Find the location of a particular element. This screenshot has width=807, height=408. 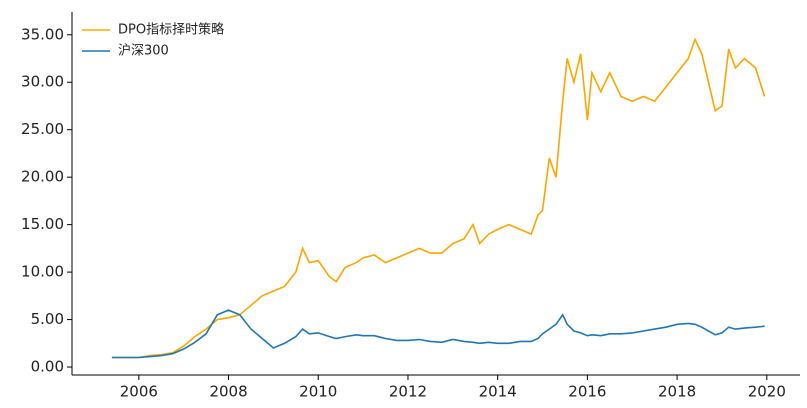

y-tick-label: 30.00 is located at coordinates (42, 82).